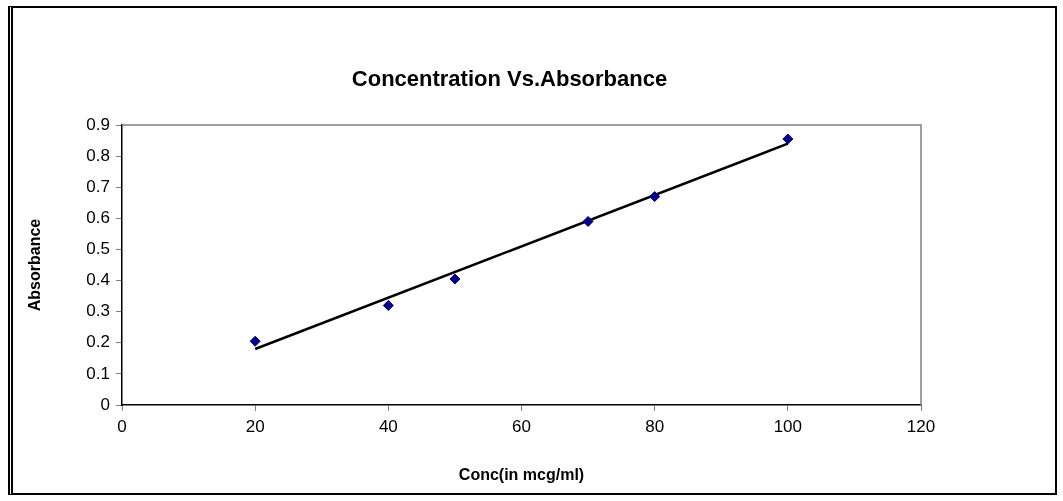 Image resolution: width=1063 pixels, height=501 pixels. I want to click on y-tick-label: 0.6, so click(98, 218).